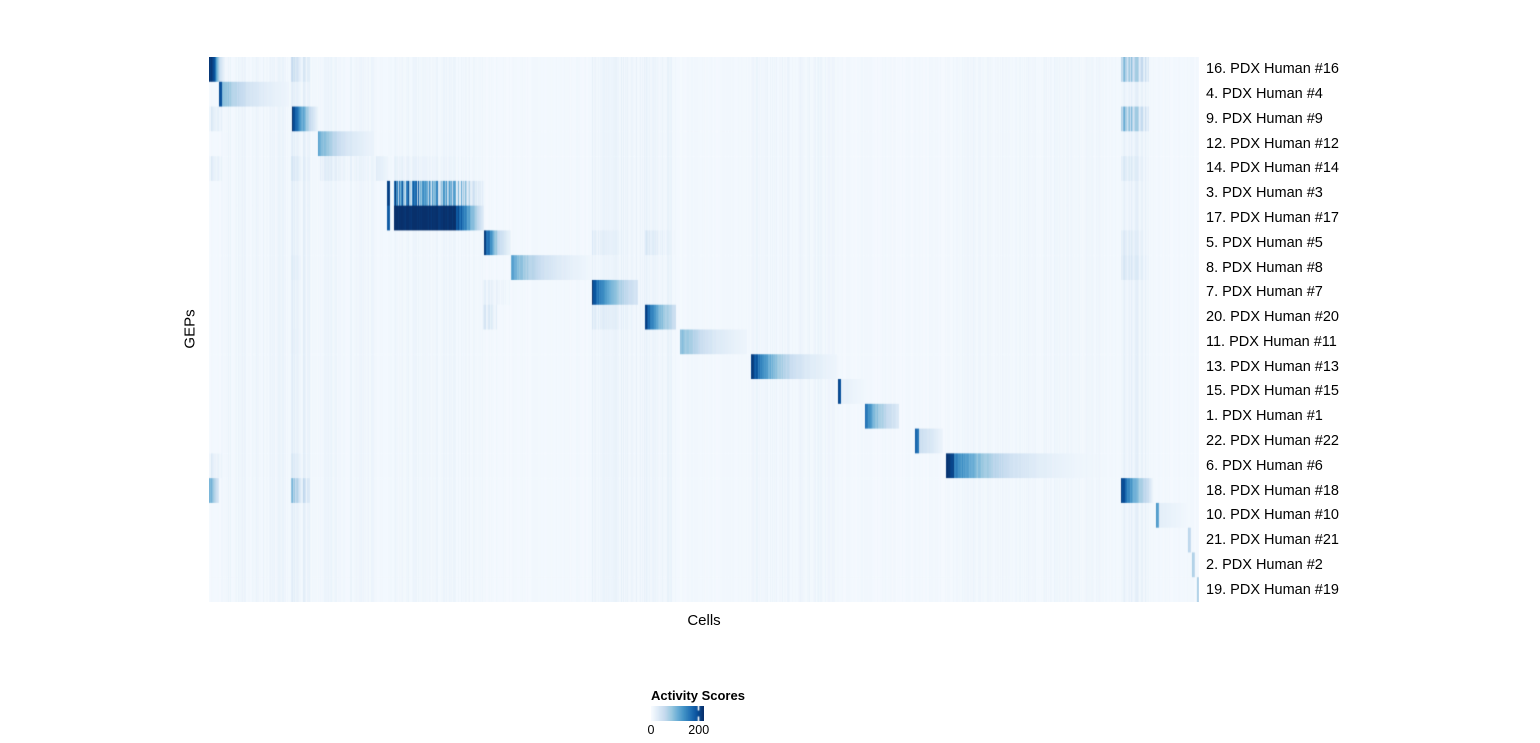  What do you see at coordinates (1272, 366) in the screenshot?
I see `row-label: 13. PDX Human #13` at bounding box center [1272, 366].